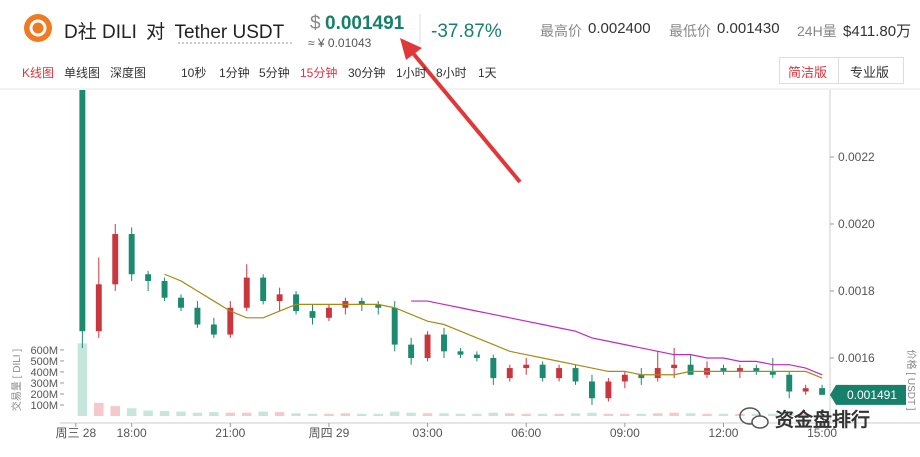 The width and height of the screenshot is (920, 457). What do you see at coordinates (274, 73) in the screenshot?
I see `interval-tab: 5分钟` at bounding box center [274, 73].